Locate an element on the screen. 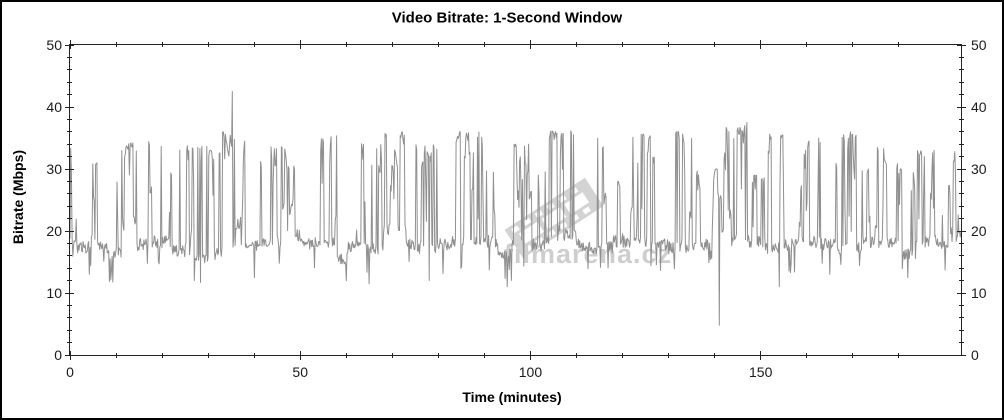 The image size is (1004, 420). x-tick-label: 150 is located at coordinates (761, 372).